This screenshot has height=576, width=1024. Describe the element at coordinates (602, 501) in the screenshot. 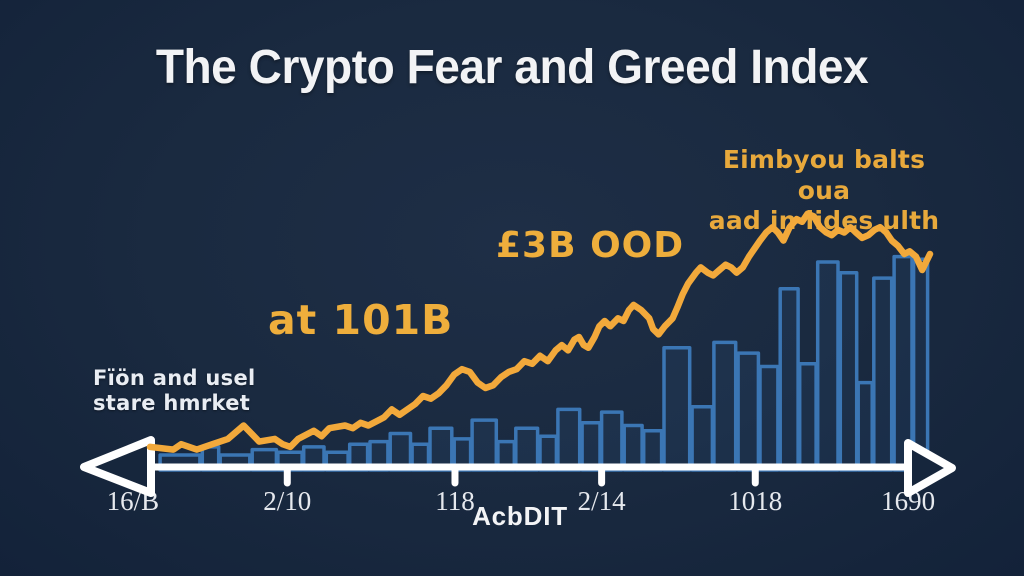

I see `x-tick-label: 2/14` at that location.